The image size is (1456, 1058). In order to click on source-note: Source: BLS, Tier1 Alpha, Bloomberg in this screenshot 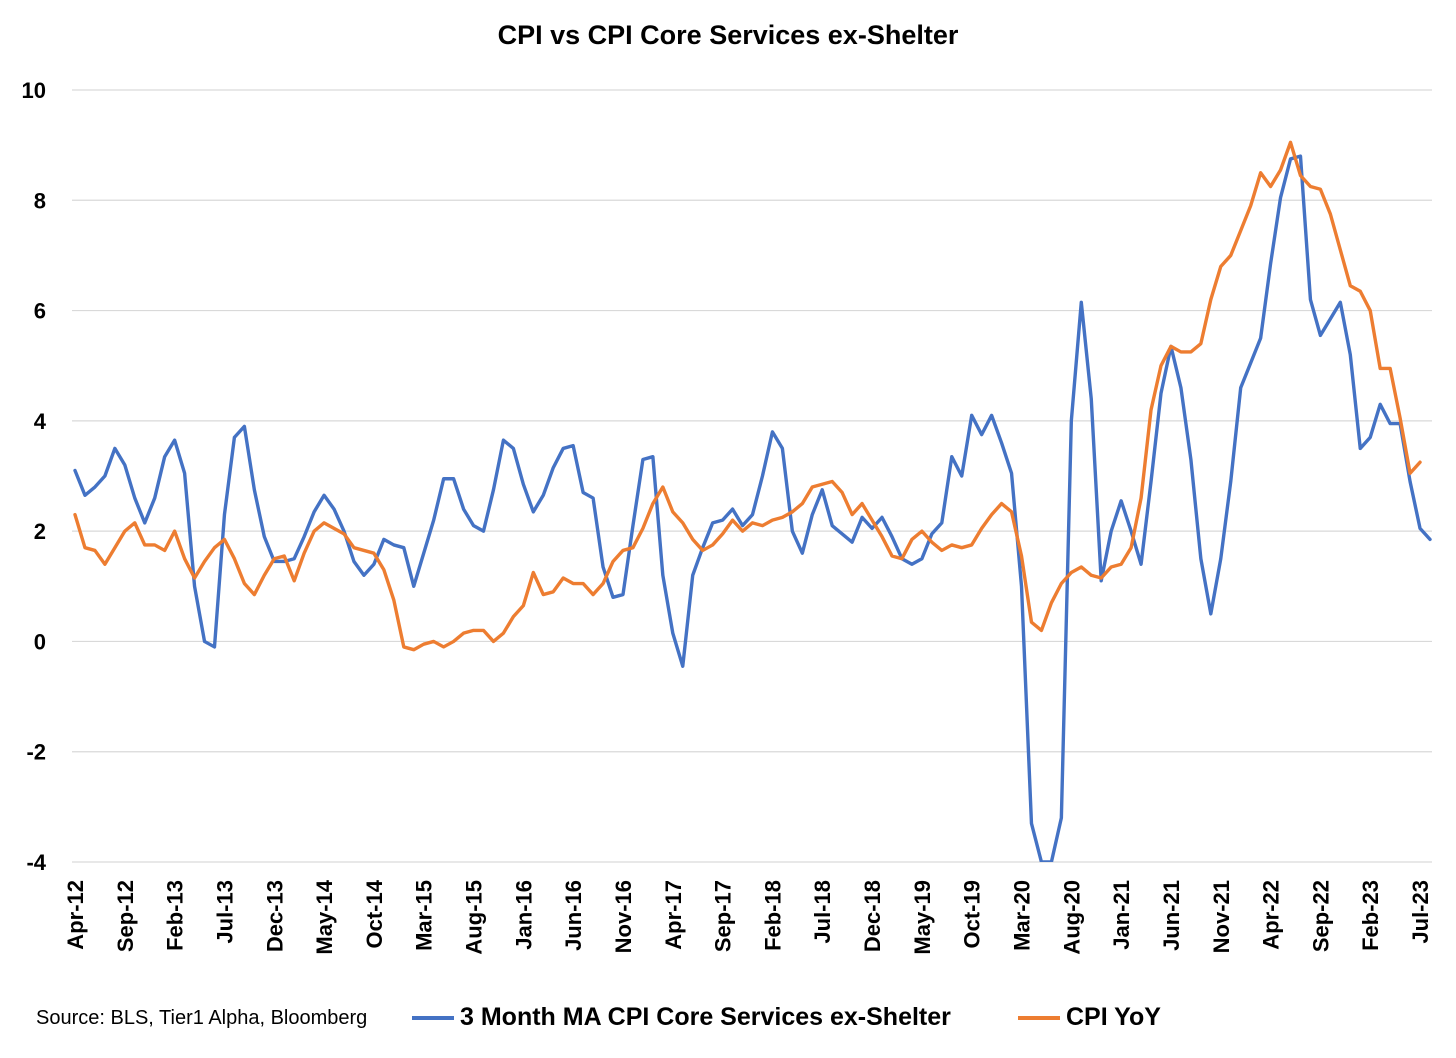, I will do `click(202, 1018)`.